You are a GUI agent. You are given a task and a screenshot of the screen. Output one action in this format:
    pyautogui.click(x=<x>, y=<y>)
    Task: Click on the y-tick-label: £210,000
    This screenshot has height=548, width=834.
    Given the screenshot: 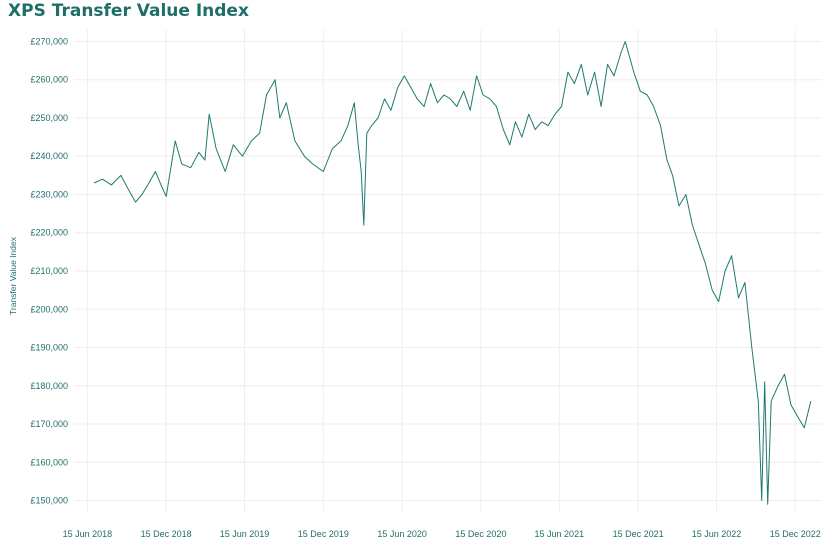 What is the action you would take?
    pyautogui.click(x=49, y=271)
    